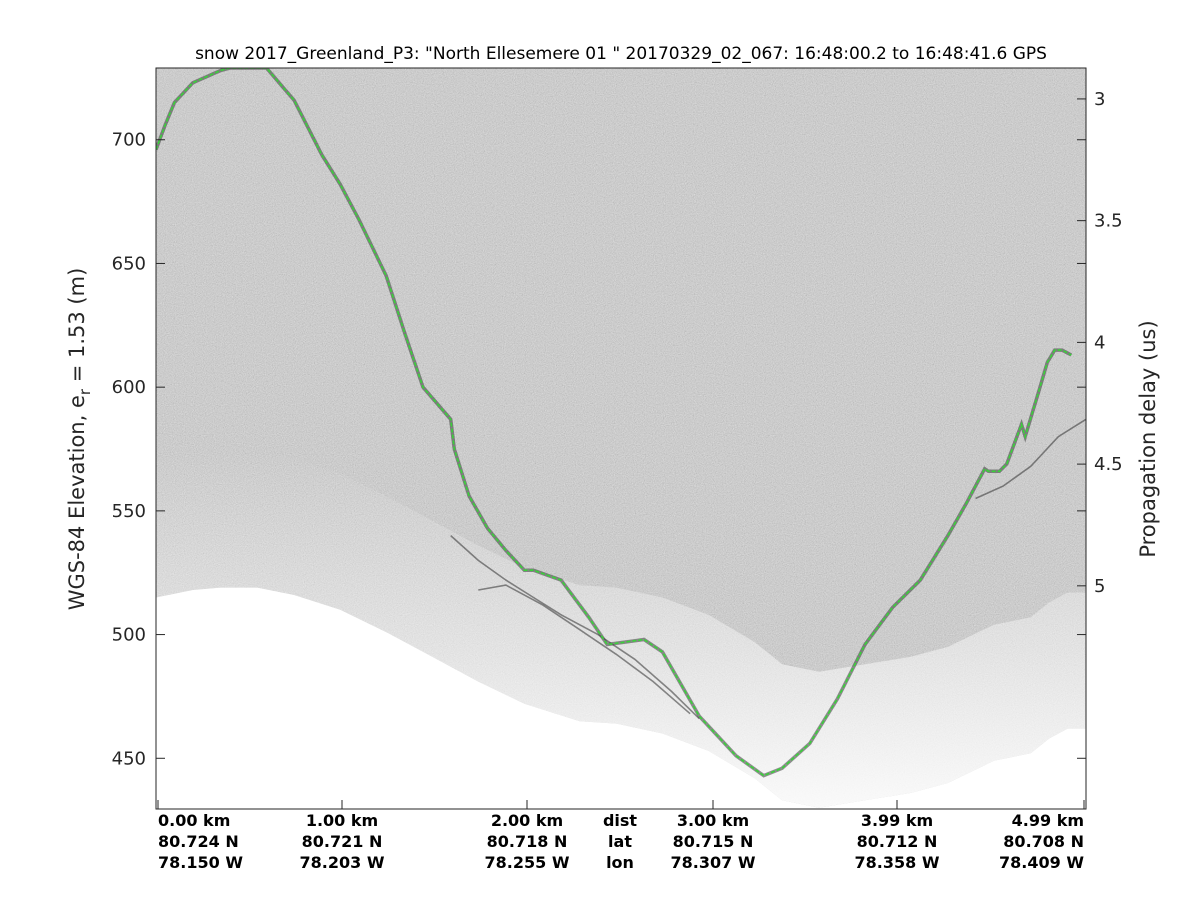 This screenshot has height=900, width=1200. What do you see at coordinates (129, 263) in the screenshot?
I see `y-tick-label: 650` at bounding box center [129, 263].